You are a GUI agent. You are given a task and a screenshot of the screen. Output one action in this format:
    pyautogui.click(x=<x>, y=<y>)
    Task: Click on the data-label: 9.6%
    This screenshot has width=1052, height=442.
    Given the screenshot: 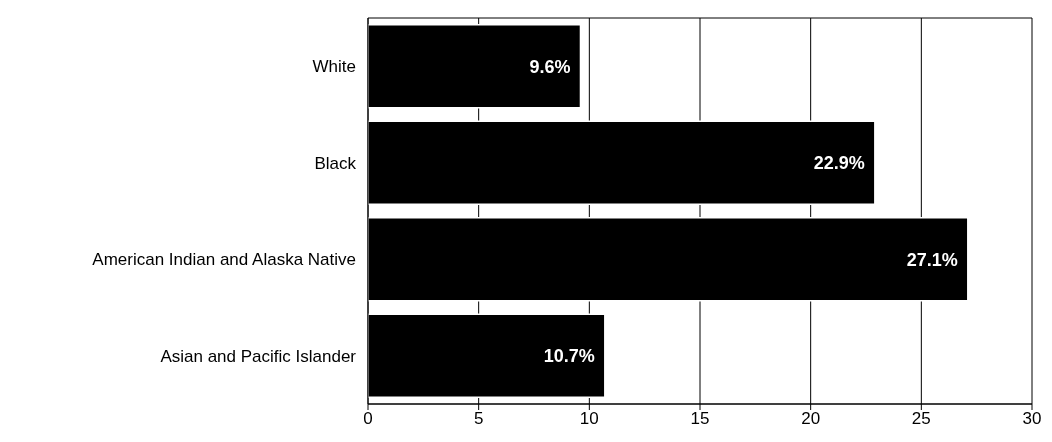 What is the action you would take?
    pyautogui.click(x=550, y=66)
    